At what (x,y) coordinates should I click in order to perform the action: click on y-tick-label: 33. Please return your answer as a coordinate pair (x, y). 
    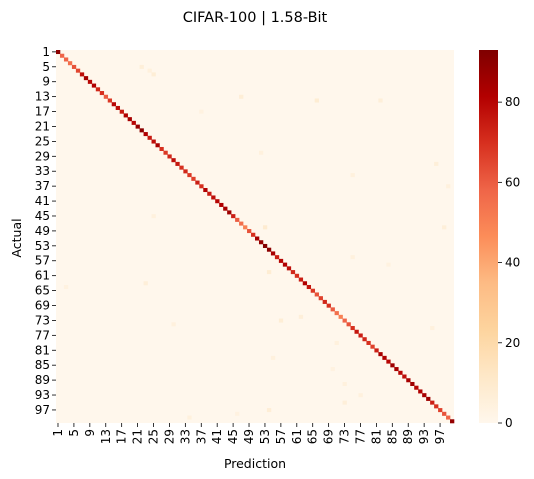
    Looking at the image, I should click on (42, 171).